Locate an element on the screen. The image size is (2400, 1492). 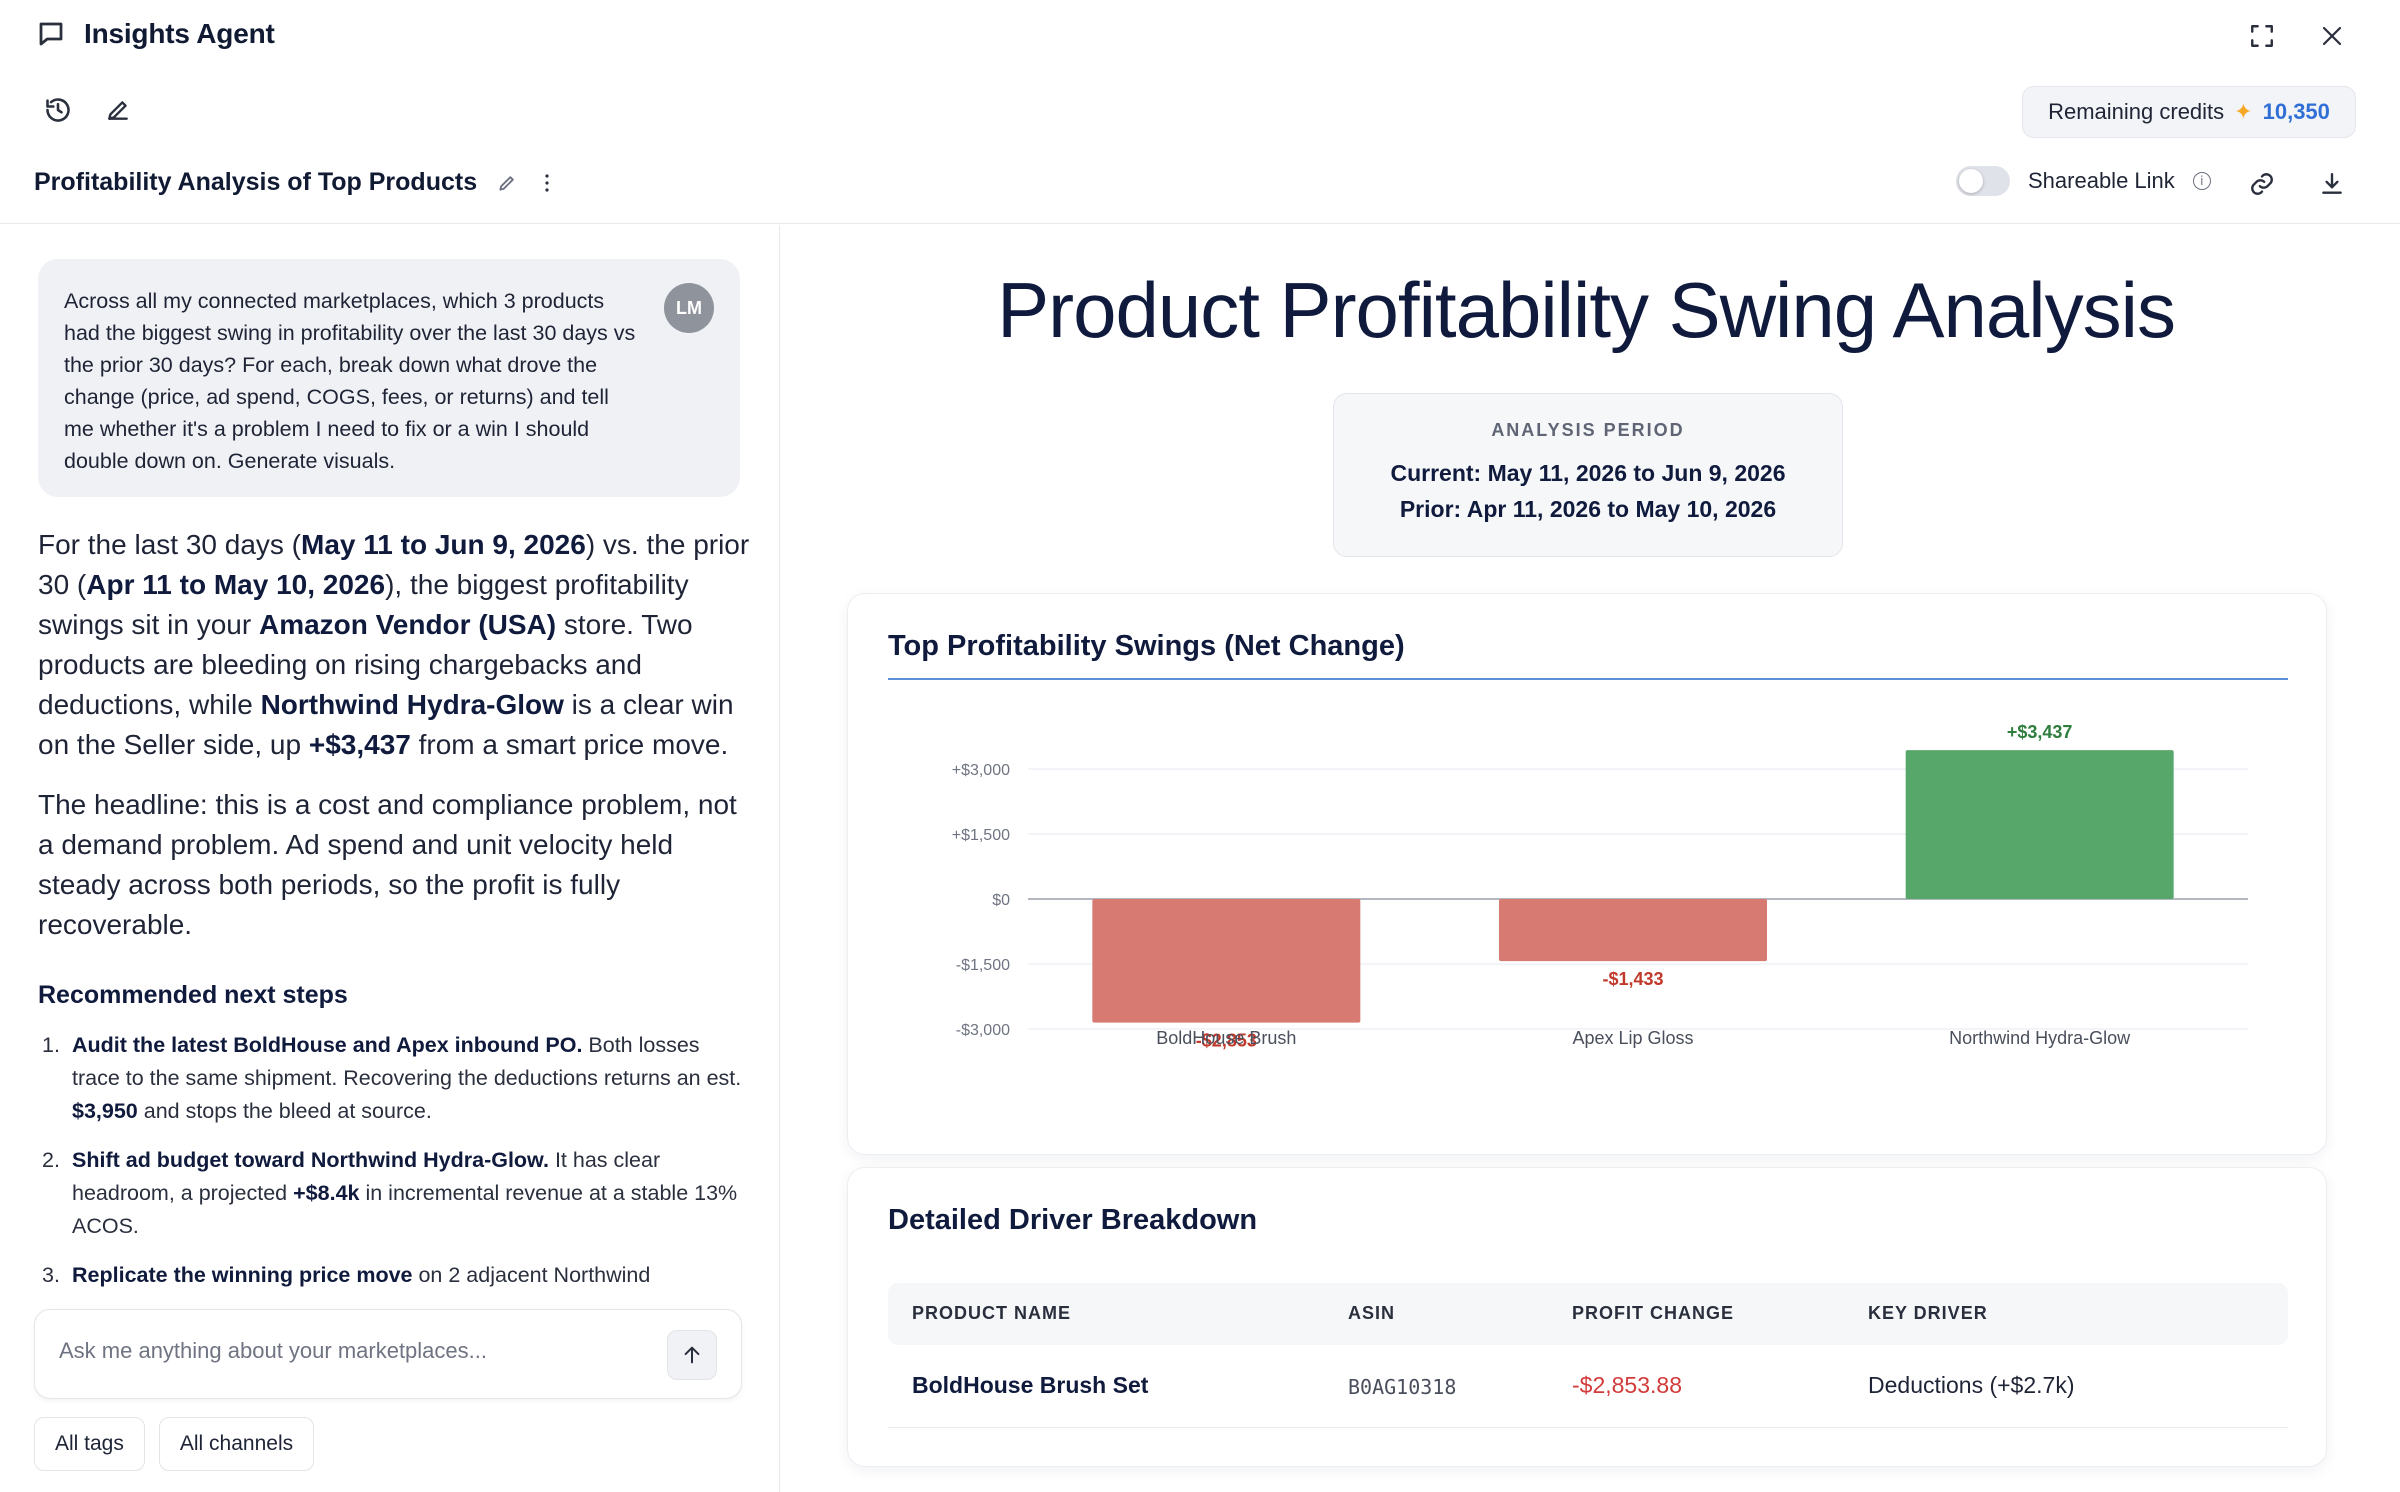
more-options-icon is located at coordinates (547, 183).